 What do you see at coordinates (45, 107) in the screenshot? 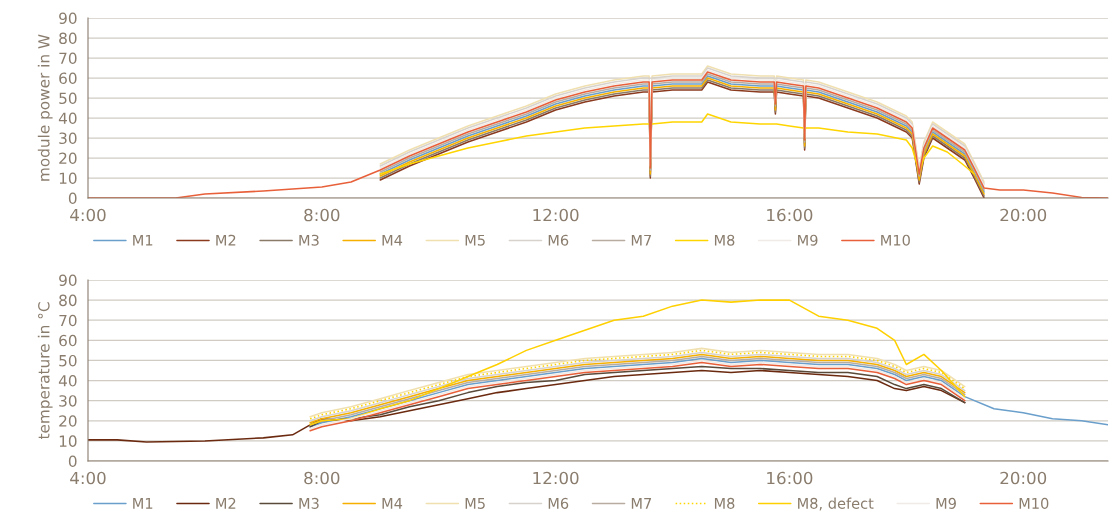
I see `y-axis-title: module power in W` at bounding box center [45, 107].